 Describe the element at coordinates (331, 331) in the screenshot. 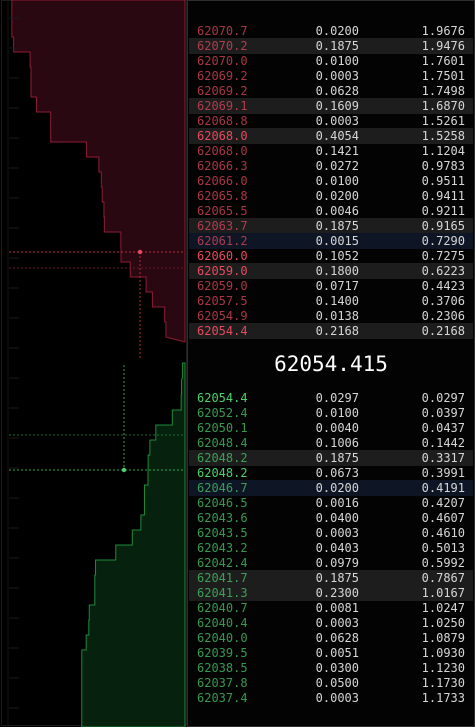

I see `ask-row: 62054.4 0.2168 0.2168` at that location.